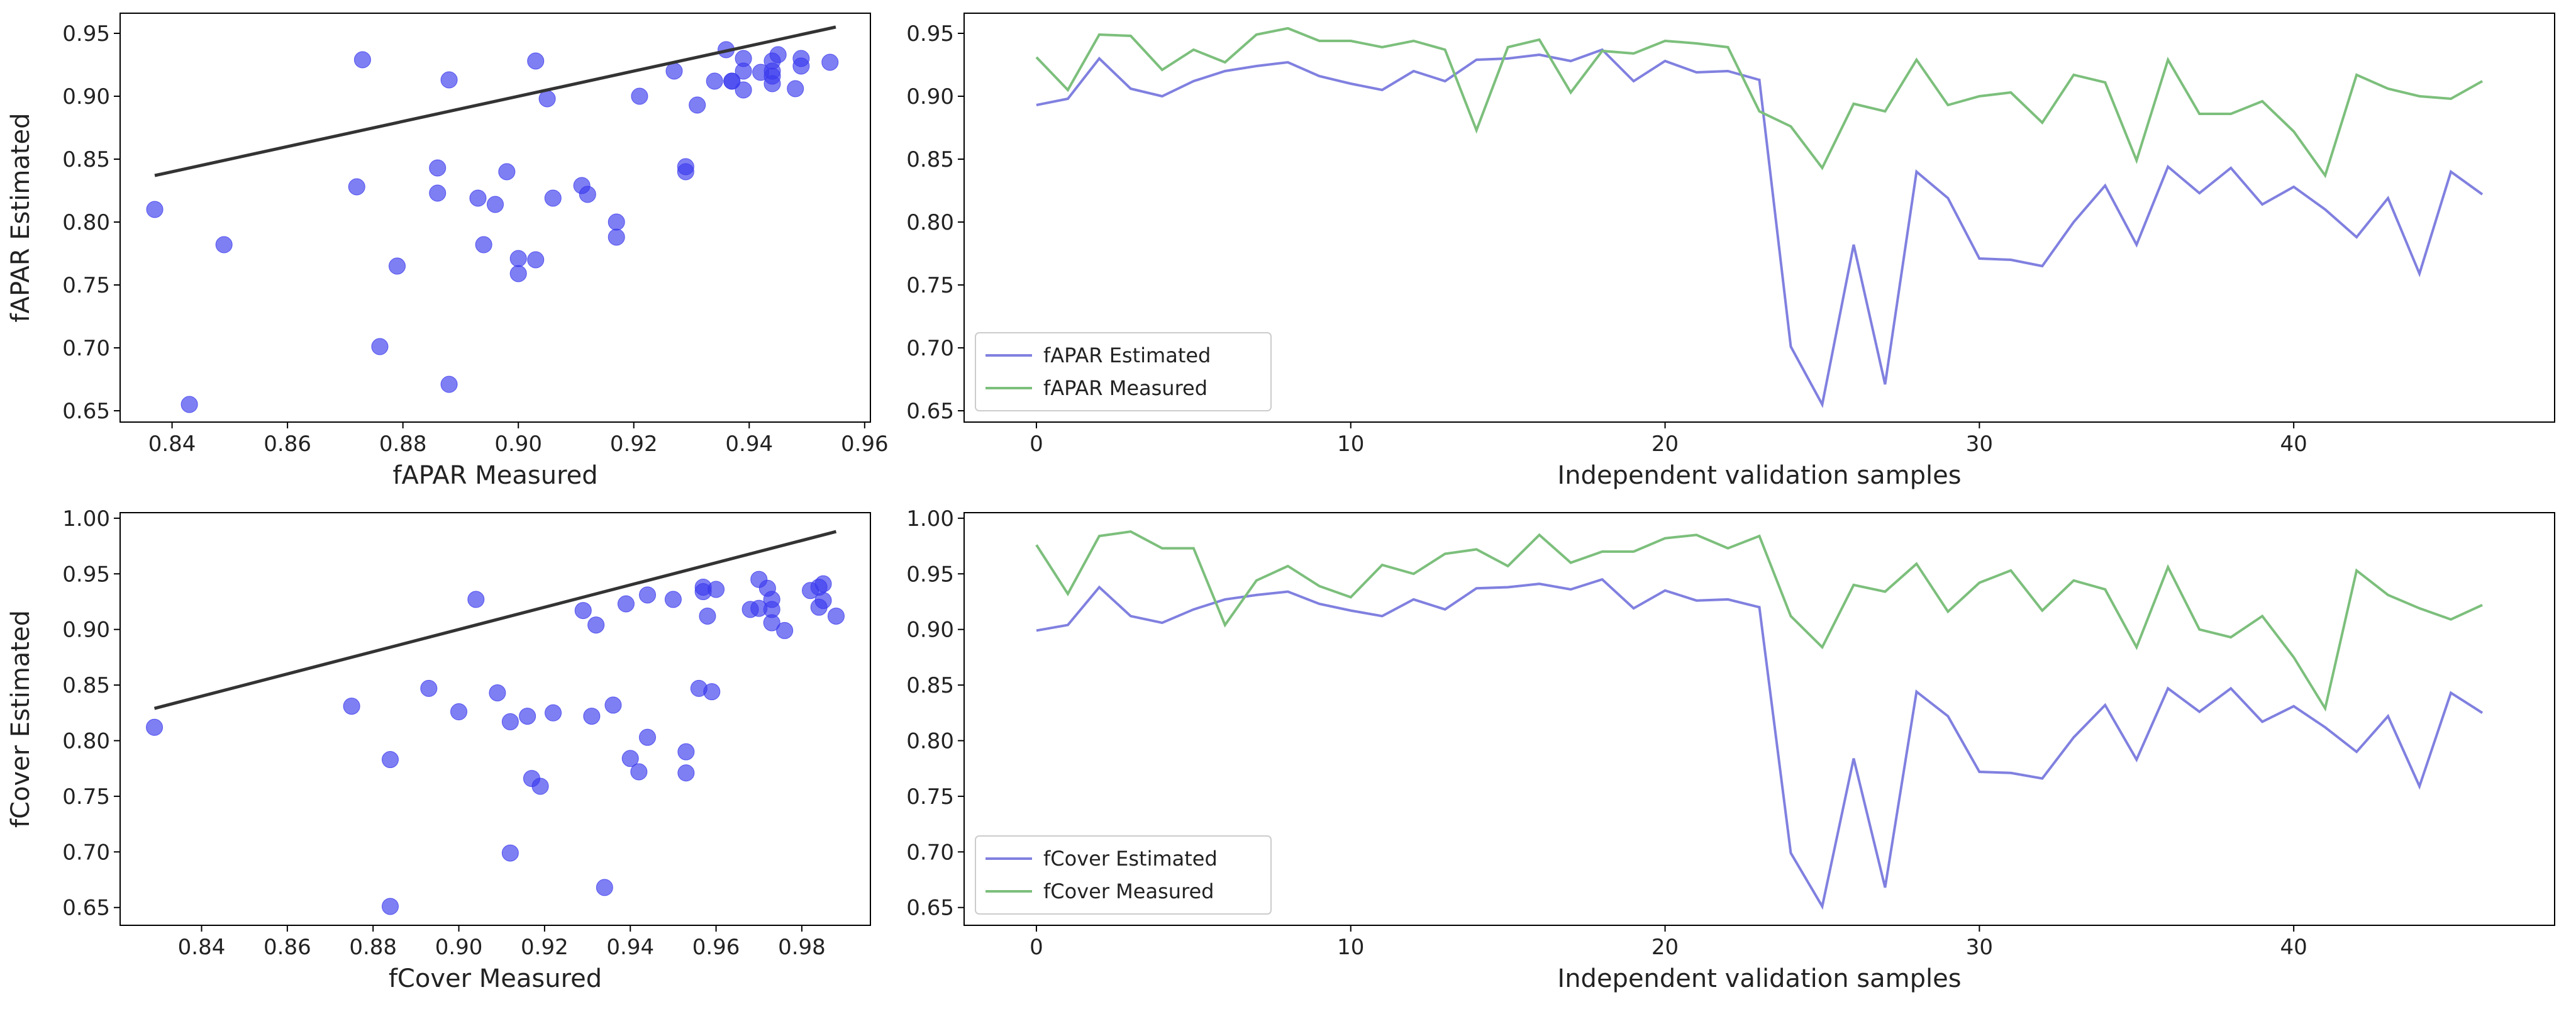 The height and width of the screenshot is (1014, 2576). I want to click on x-axis-label: fAPAR Measured, so click(494, 475).